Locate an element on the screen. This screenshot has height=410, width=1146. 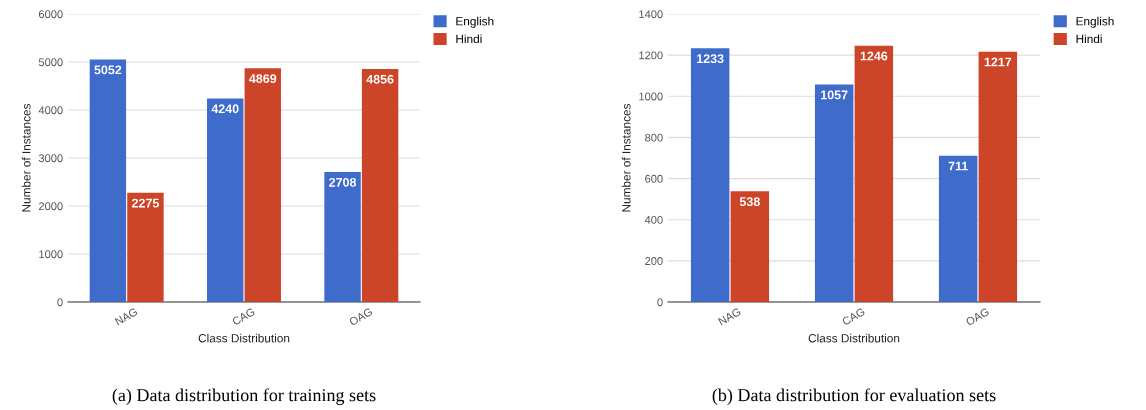
data-label: 2275 is located at coordinates (145, 203).